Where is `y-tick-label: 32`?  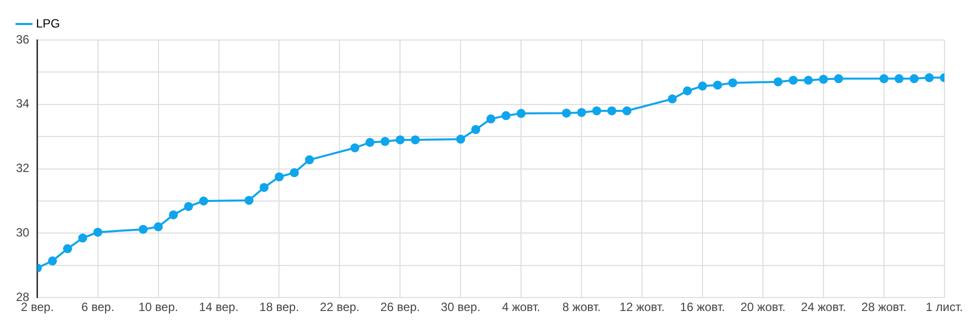
y-tick-label: 32 is located at coordinates (23, 168).